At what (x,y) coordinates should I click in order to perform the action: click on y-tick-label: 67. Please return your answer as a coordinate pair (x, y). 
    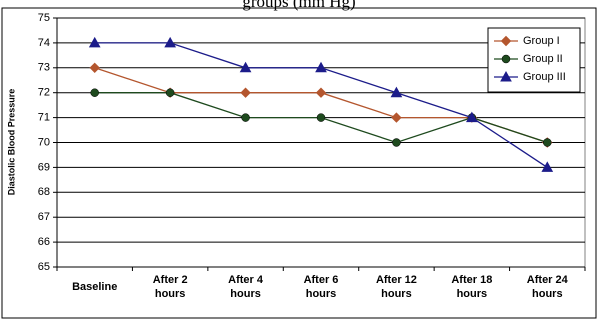
    Looking at the image, I should click on (44, 217).